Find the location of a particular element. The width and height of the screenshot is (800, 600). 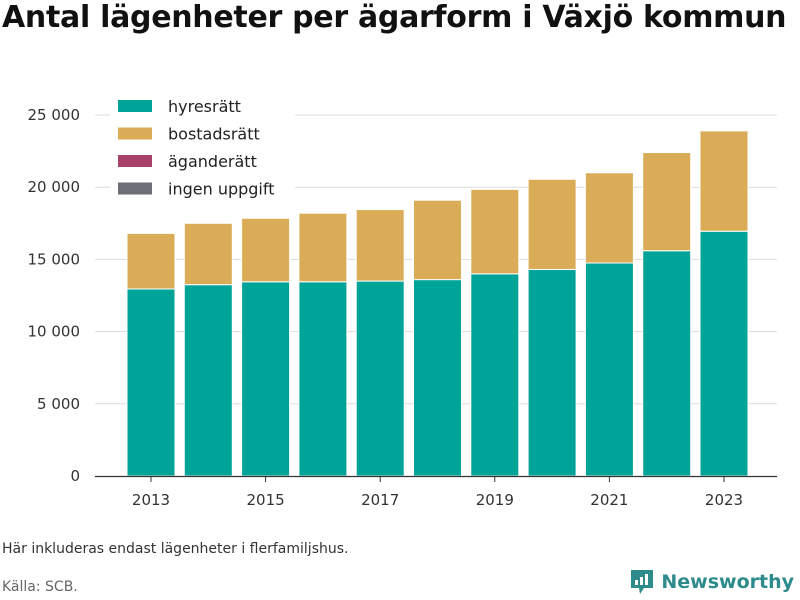

source-text: Källa: SCB. is located at coordinates (40, 587).